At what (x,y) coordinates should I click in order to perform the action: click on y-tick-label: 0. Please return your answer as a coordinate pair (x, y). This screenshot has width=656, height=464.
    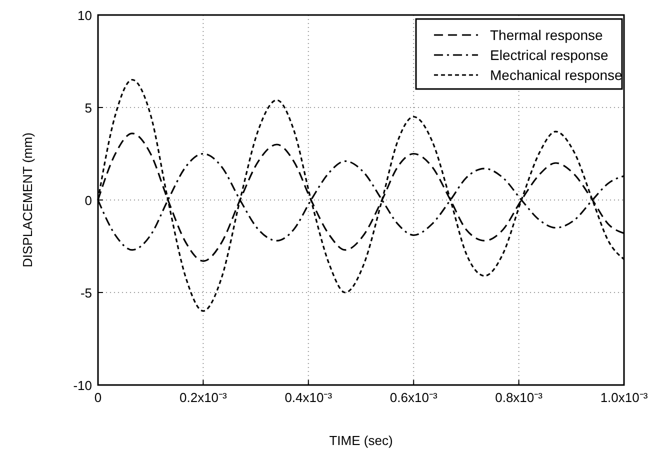
    Looking at the image, I should click on (88, 200).